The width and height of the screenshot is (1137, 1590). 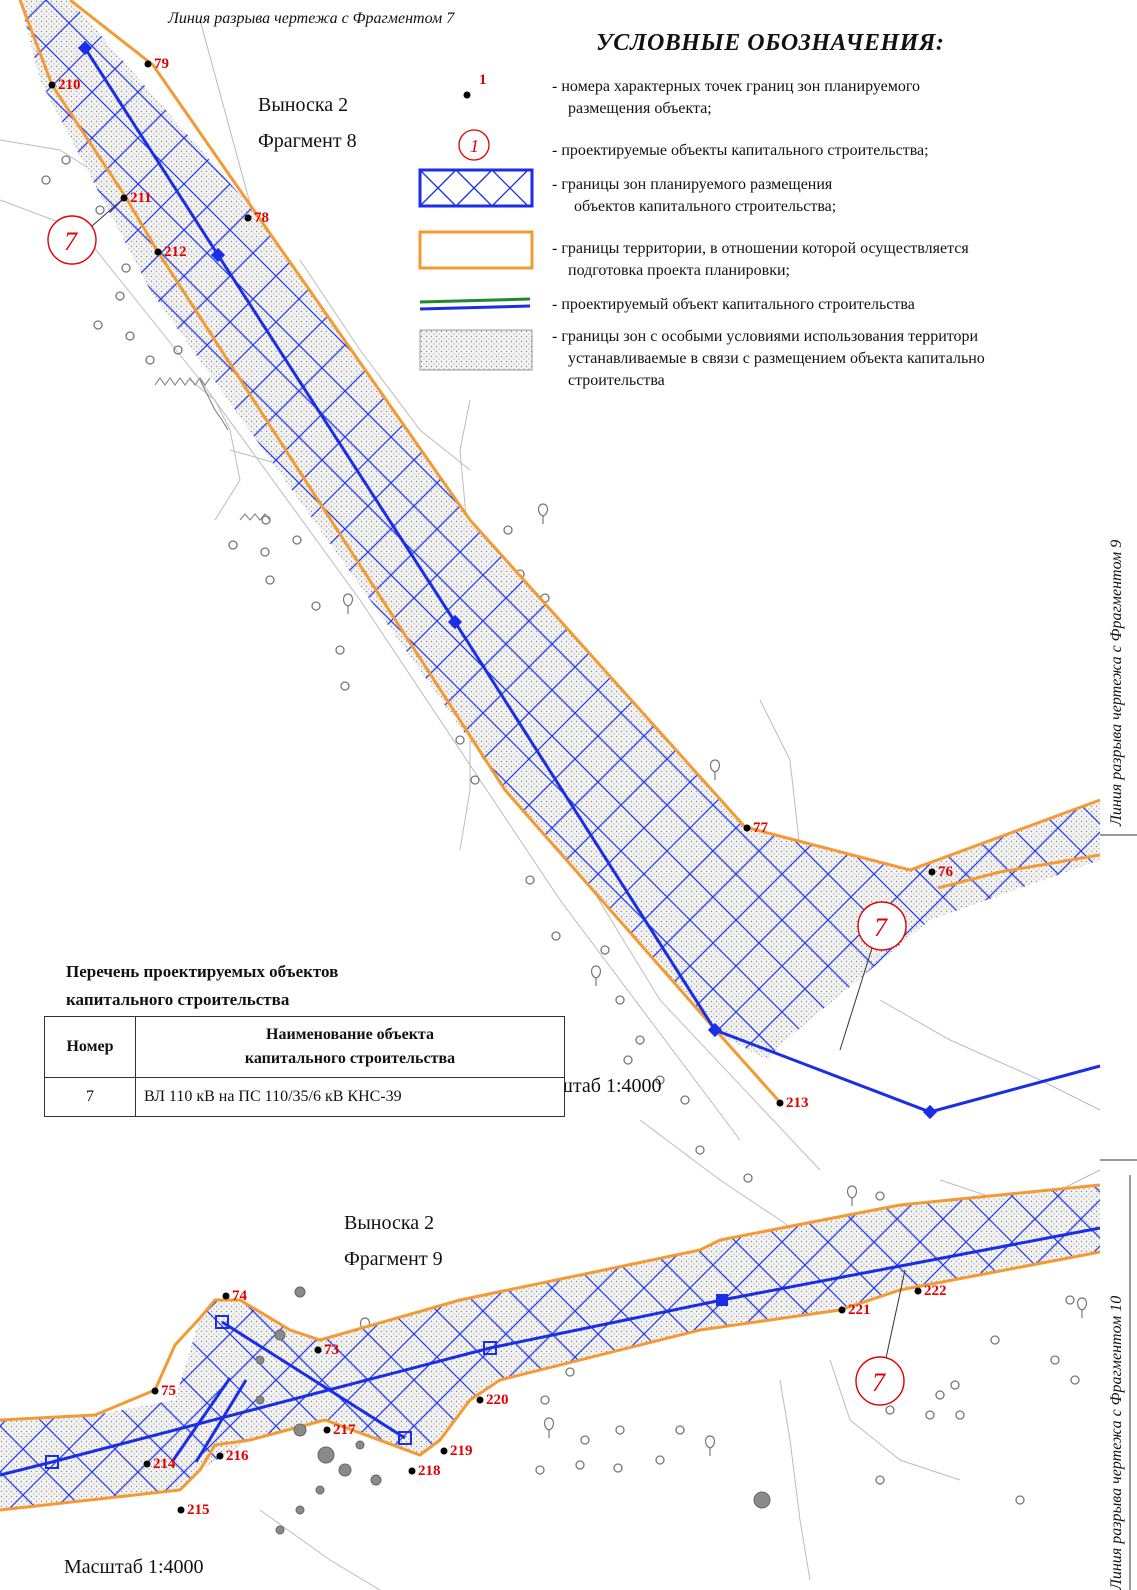 What do you see at coordinates (1116, 682) in the screenshot?
I see `break-line-label-right-upper: Линия разрыва чертежа с Фрагментом 9` at bounding box center [1116, 682].